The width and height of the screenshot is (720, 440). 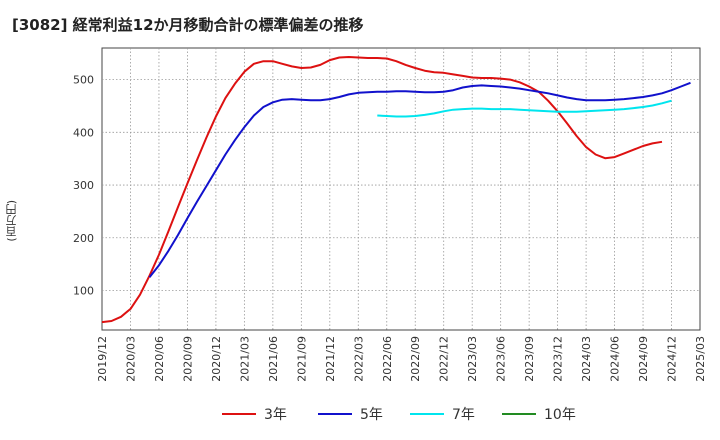 What do you see at coordinates (330, 359) in the screenshot?
I see `x-tick-label: 2021/12` at bounding box center [330, 359].